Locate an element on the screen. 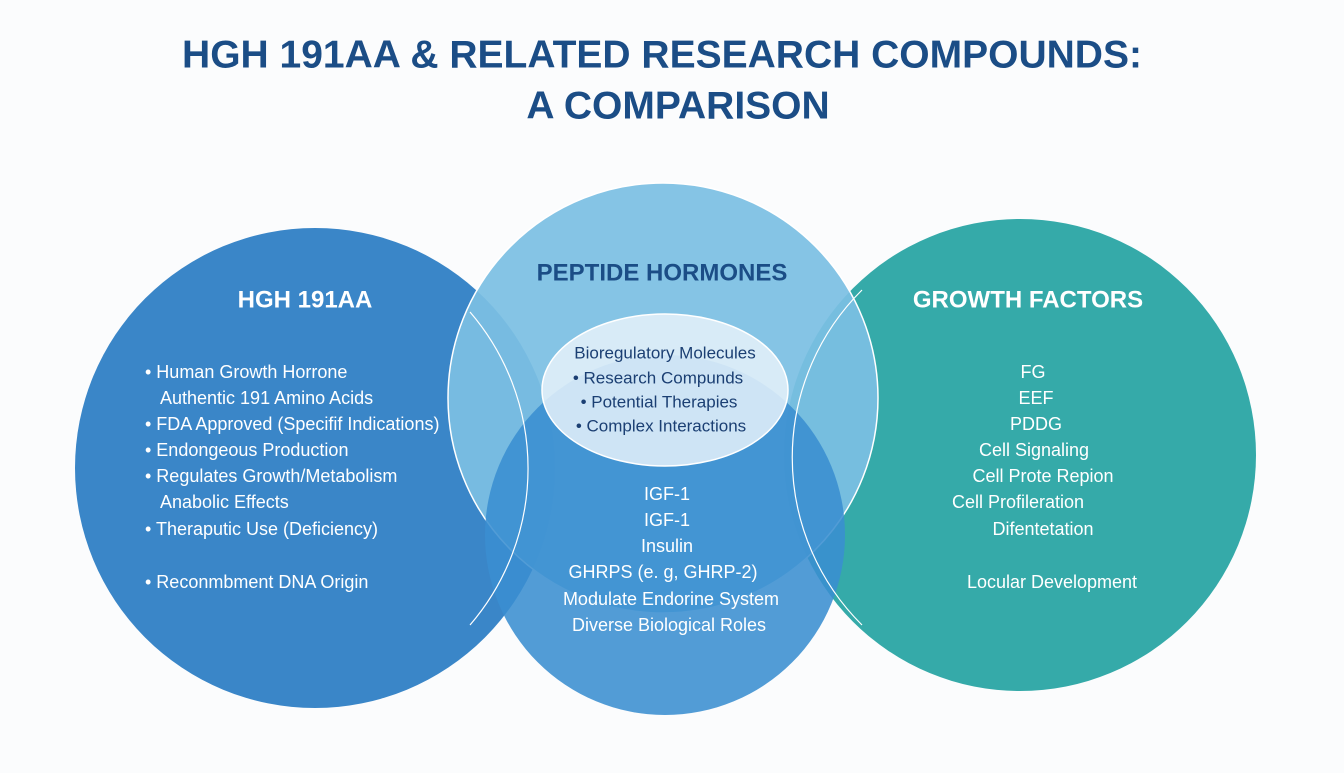  circle-bottom is located at coordinates (665, 535).